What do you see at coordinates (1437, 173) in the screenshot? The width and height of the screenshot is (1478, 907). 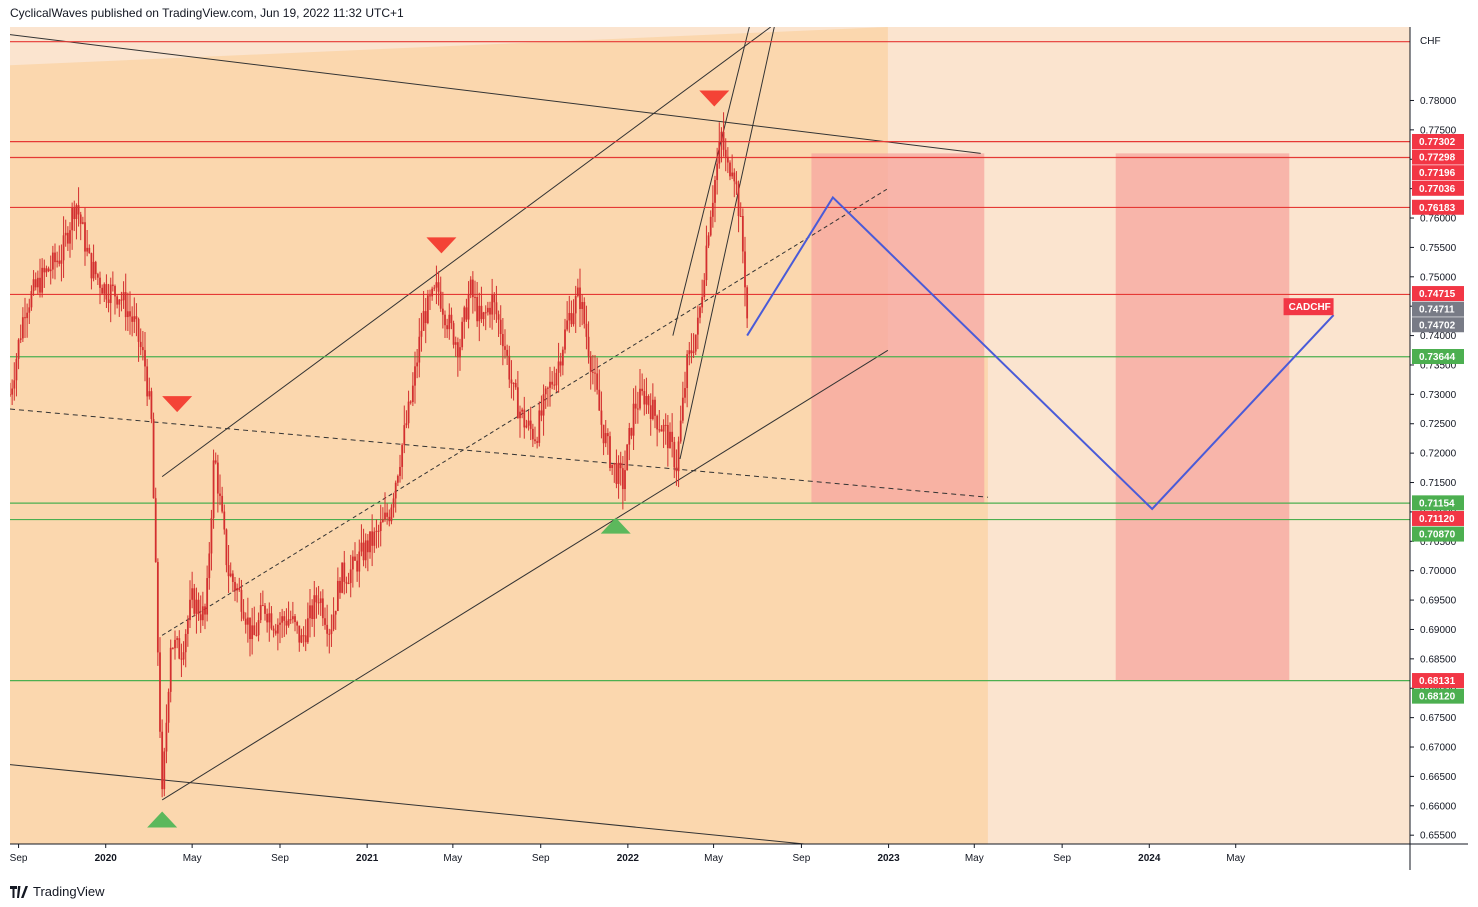 I see `price-level-badge-text: 0.77196` at bounding box center [1437, 173].